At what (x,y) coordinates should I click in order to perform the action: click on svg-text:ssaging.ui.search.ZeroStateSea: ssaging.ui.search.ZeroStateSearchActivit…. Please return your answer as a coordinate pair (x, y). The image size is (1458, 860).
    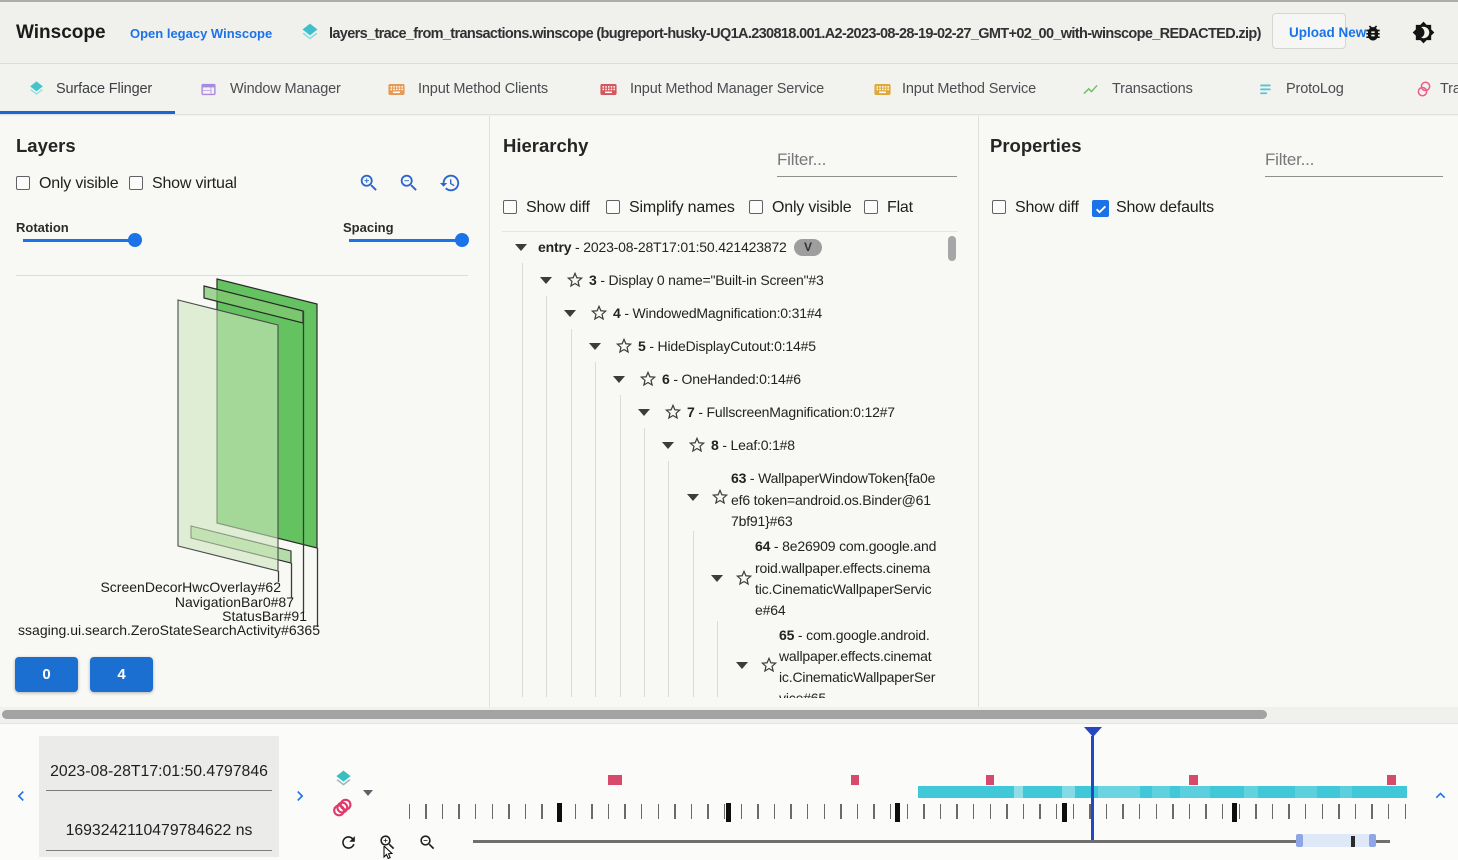
    Looking at the image, I should click on (169, 630).